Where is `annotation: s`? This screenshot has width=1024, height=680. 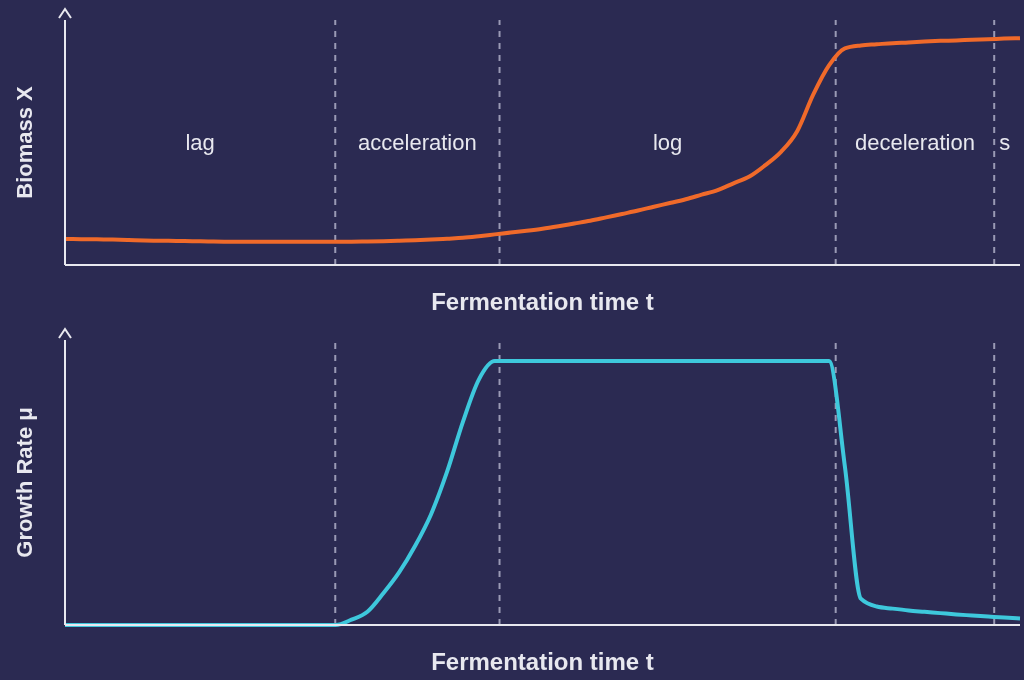
annotation: s is located at coordinates (1005, 143).